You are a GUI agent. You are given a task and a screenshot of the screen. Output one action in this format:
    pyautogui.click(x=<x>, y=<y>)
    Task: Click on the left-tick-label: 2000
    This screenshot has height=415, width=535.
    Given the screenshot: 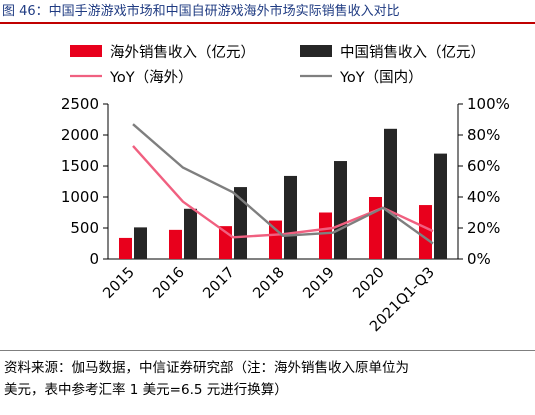 What is the action you would take?
    pyautogui.click(x=80, y=135)
    